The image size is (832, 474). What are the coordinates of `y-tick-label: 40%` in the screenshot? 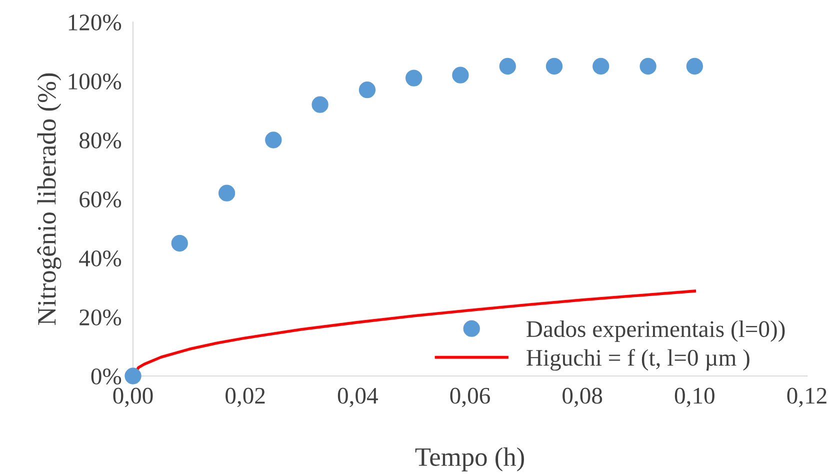 It's located at (100, 258).